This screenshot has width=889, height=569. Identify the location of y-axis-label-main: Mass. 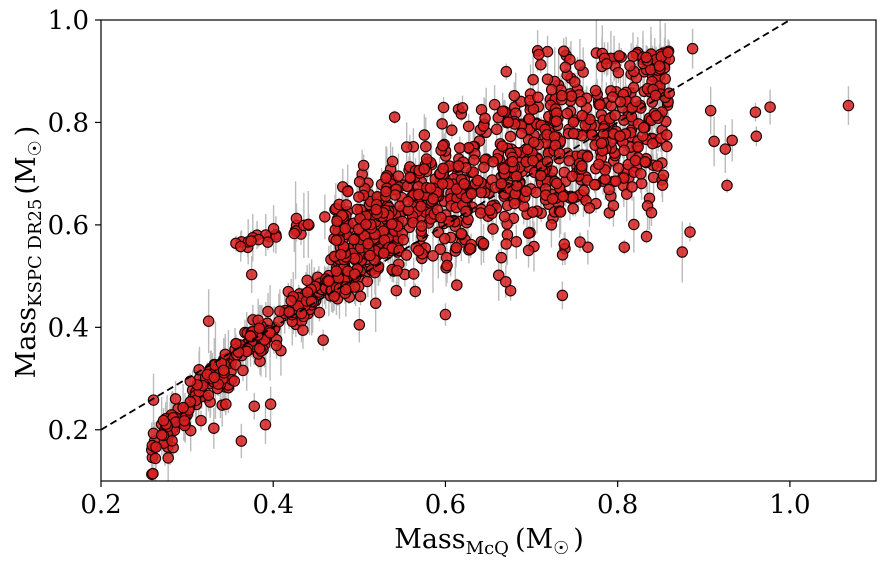
(26, 342).